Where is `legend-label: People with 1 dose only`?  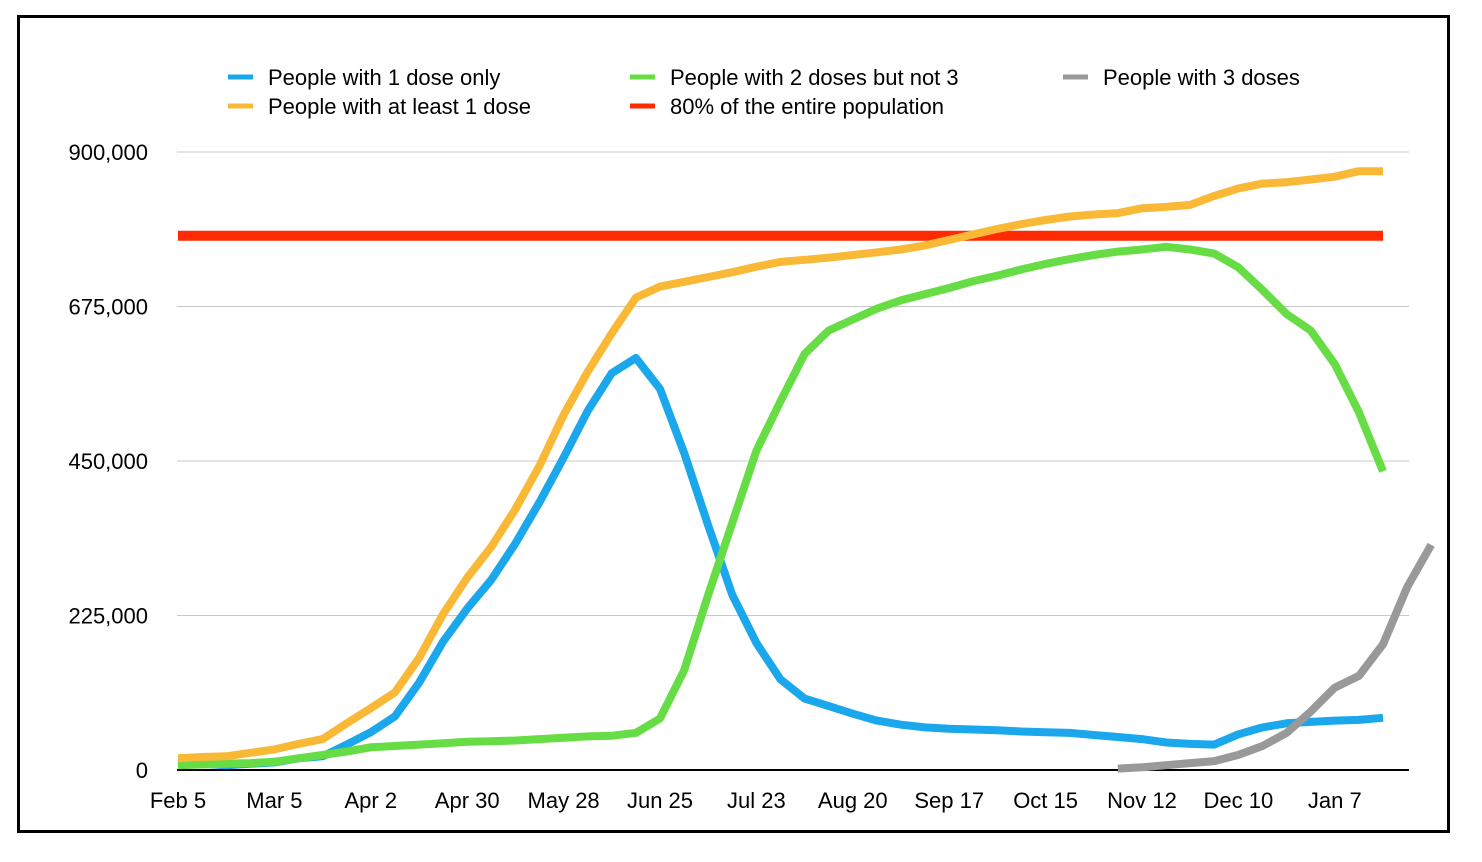
legend-label: People with 1 dose only is located at coordinates (384, 77).